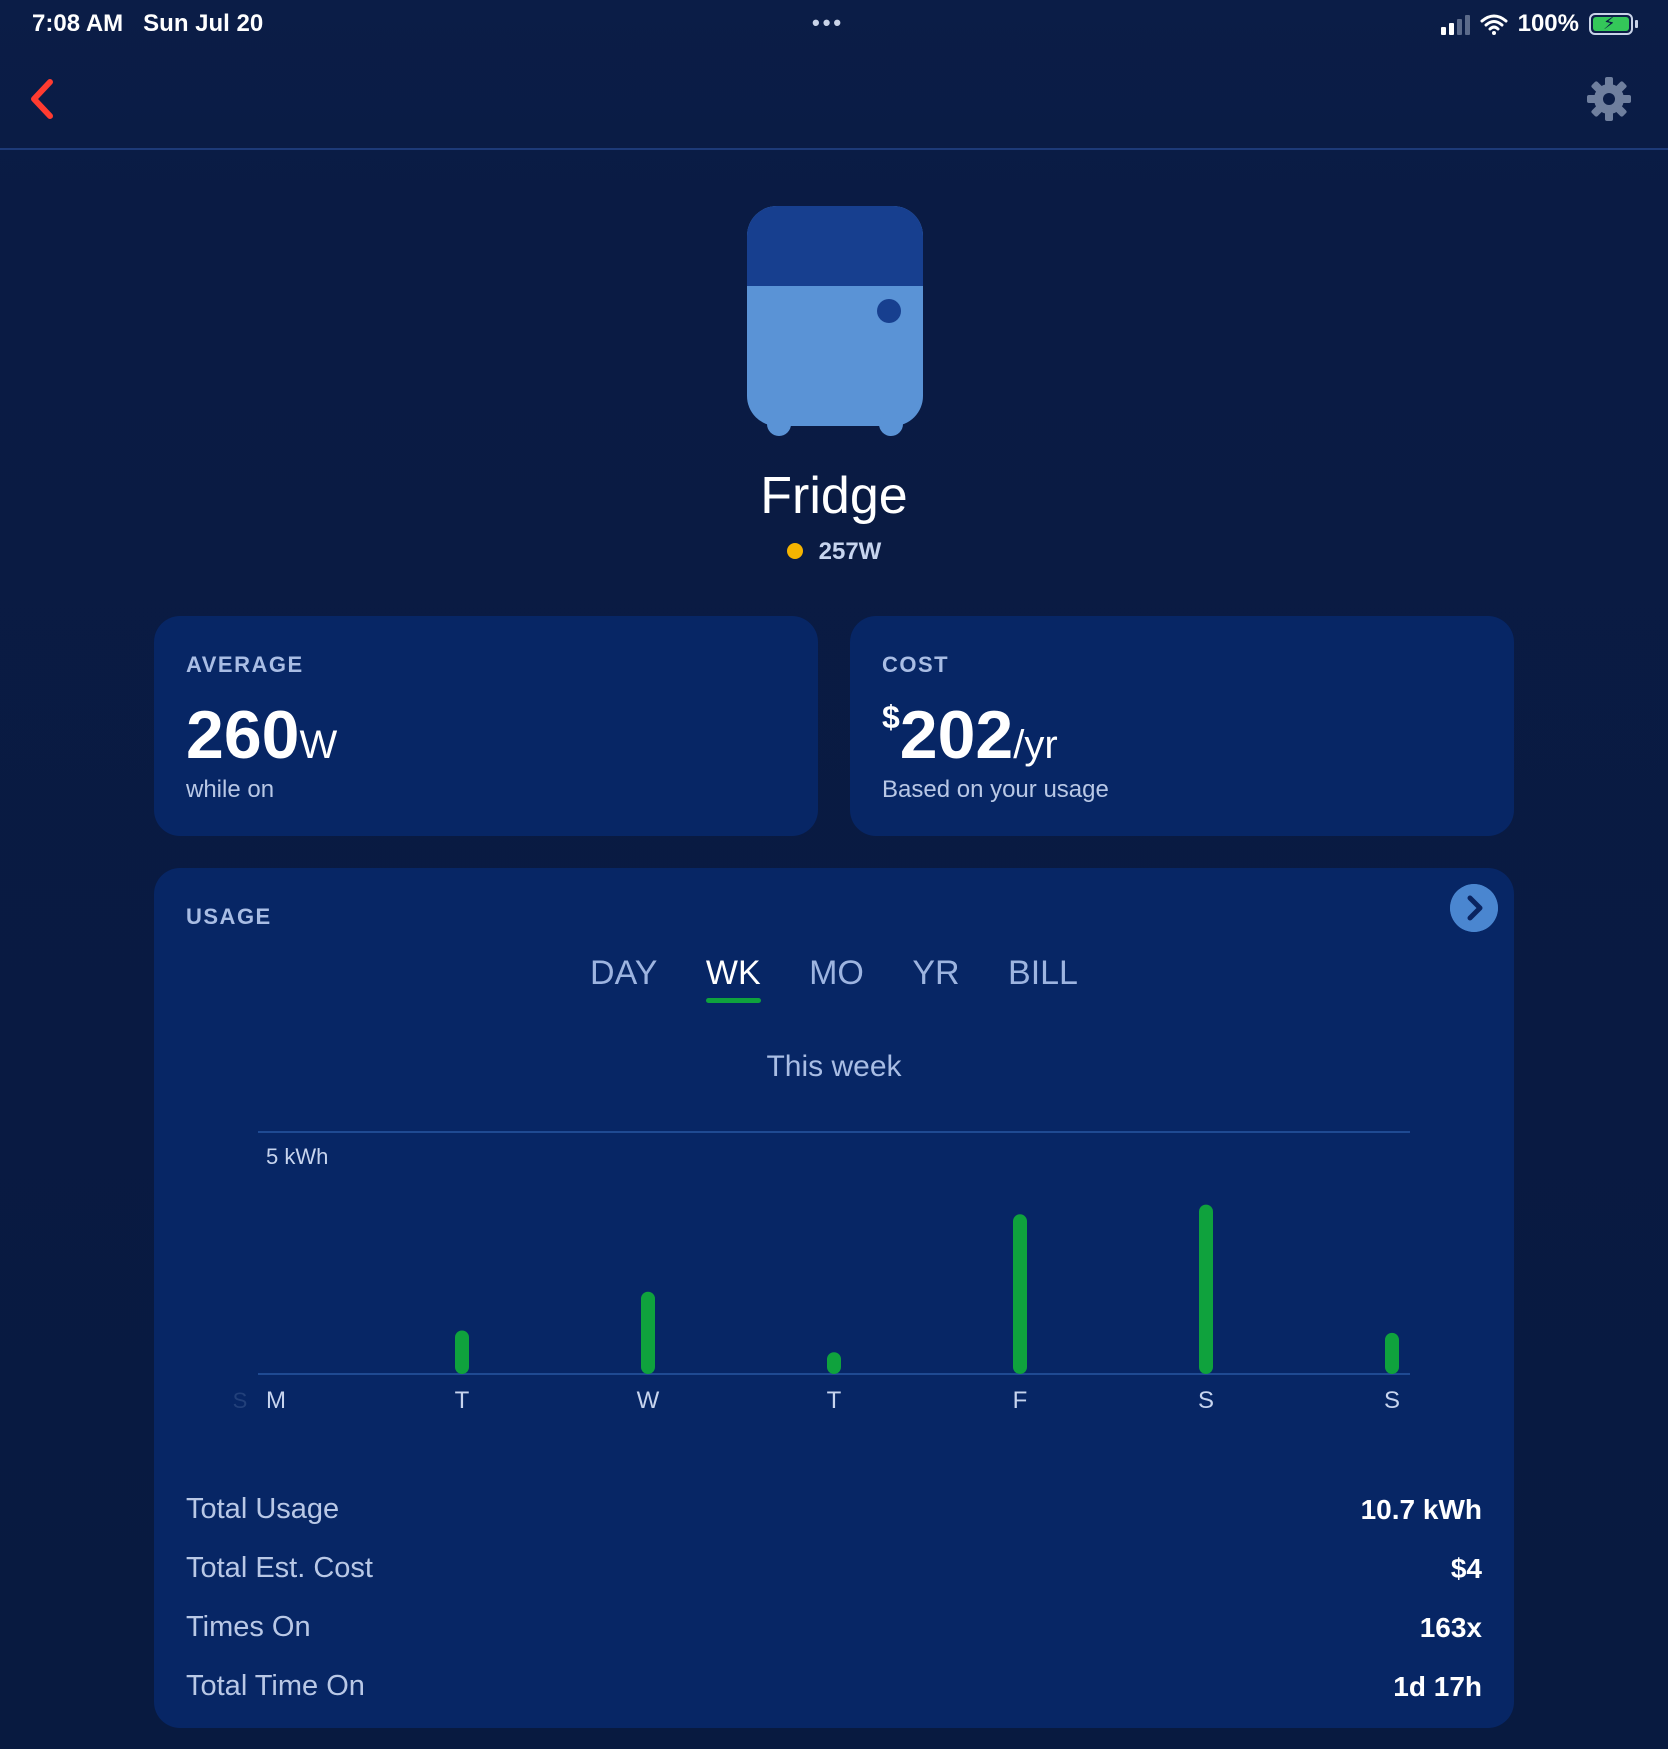  Describe the element at coordinates (229, 916) in the screenshot. I see `usage-label: USAGE` at that location.